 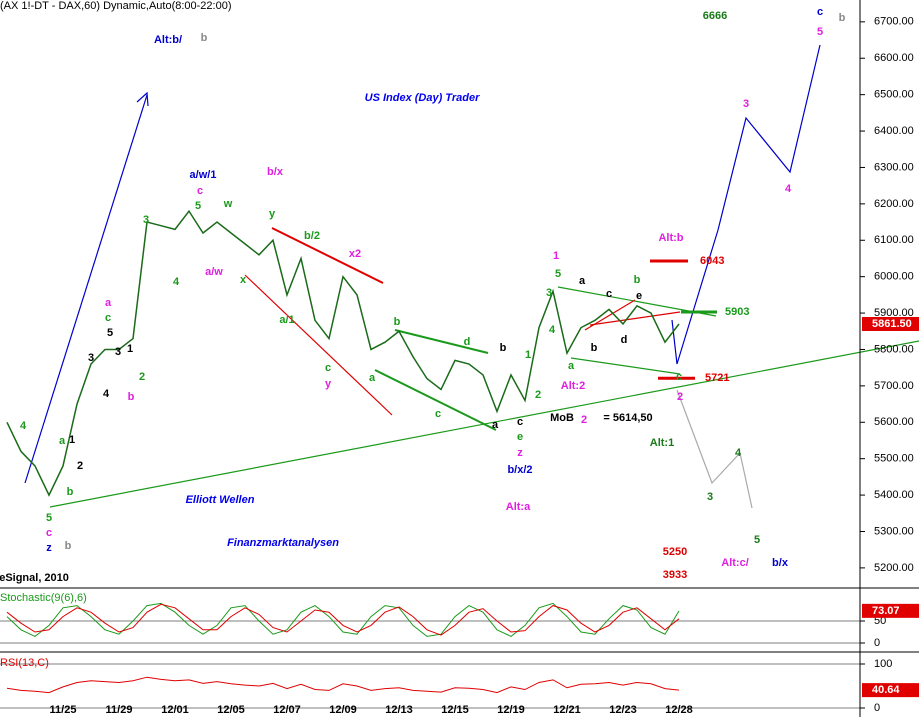 What do you see at coordinates (287, 710) in the screenshot?
I see `x-tick-label: 12/07` at bounding box center [287, 710].